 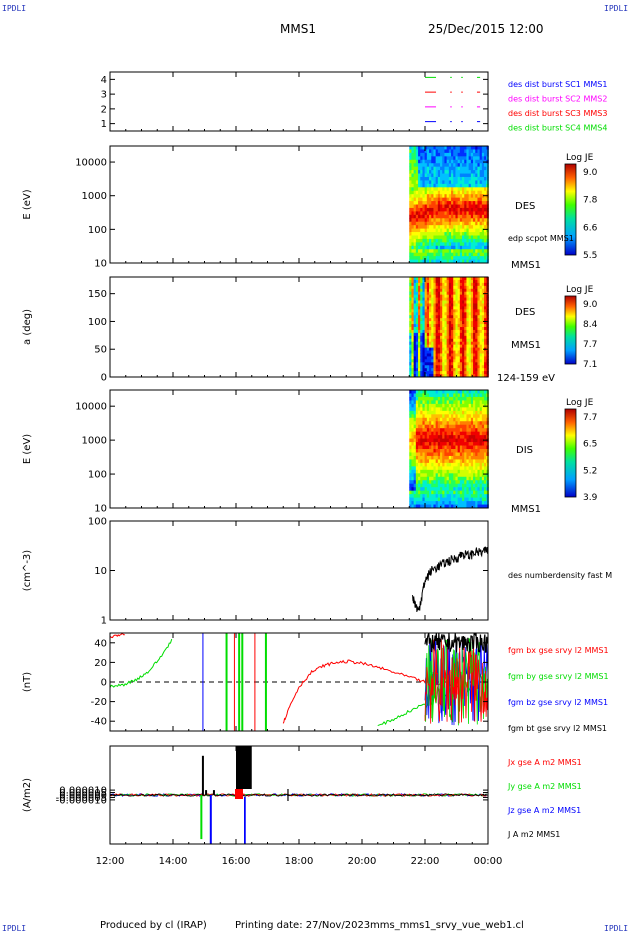 What do you see at coordinates (525, 206) in the screenshot?
I see `panel-label: DES` at bounding box center [525, 206].